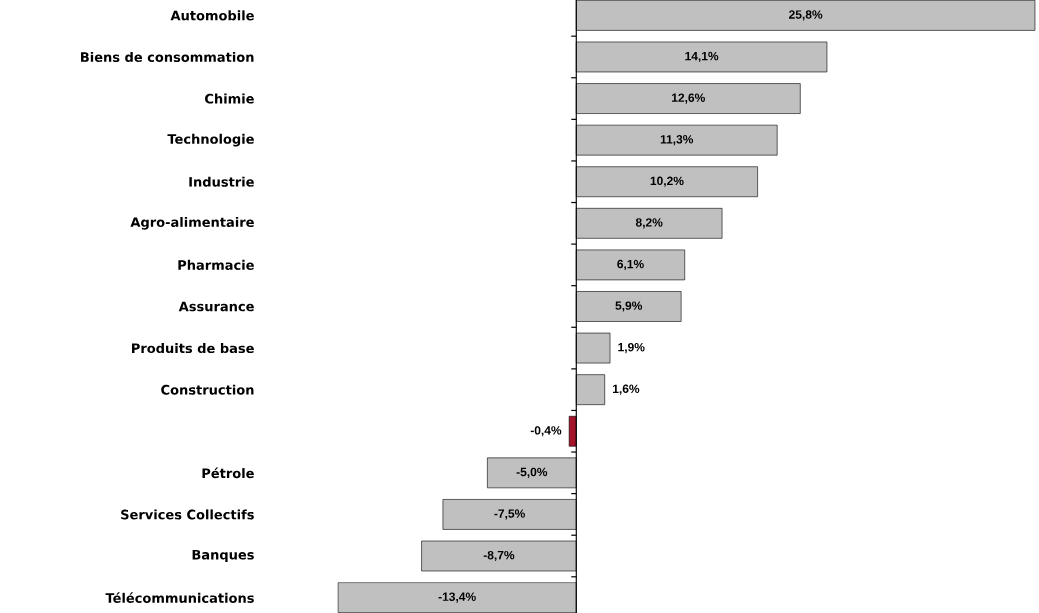 The width and height of the screenshot is (1039, 613). Describe the element at coordinates (649, 223) in the screenshot. I see `data-label: 8,2%` at that location.